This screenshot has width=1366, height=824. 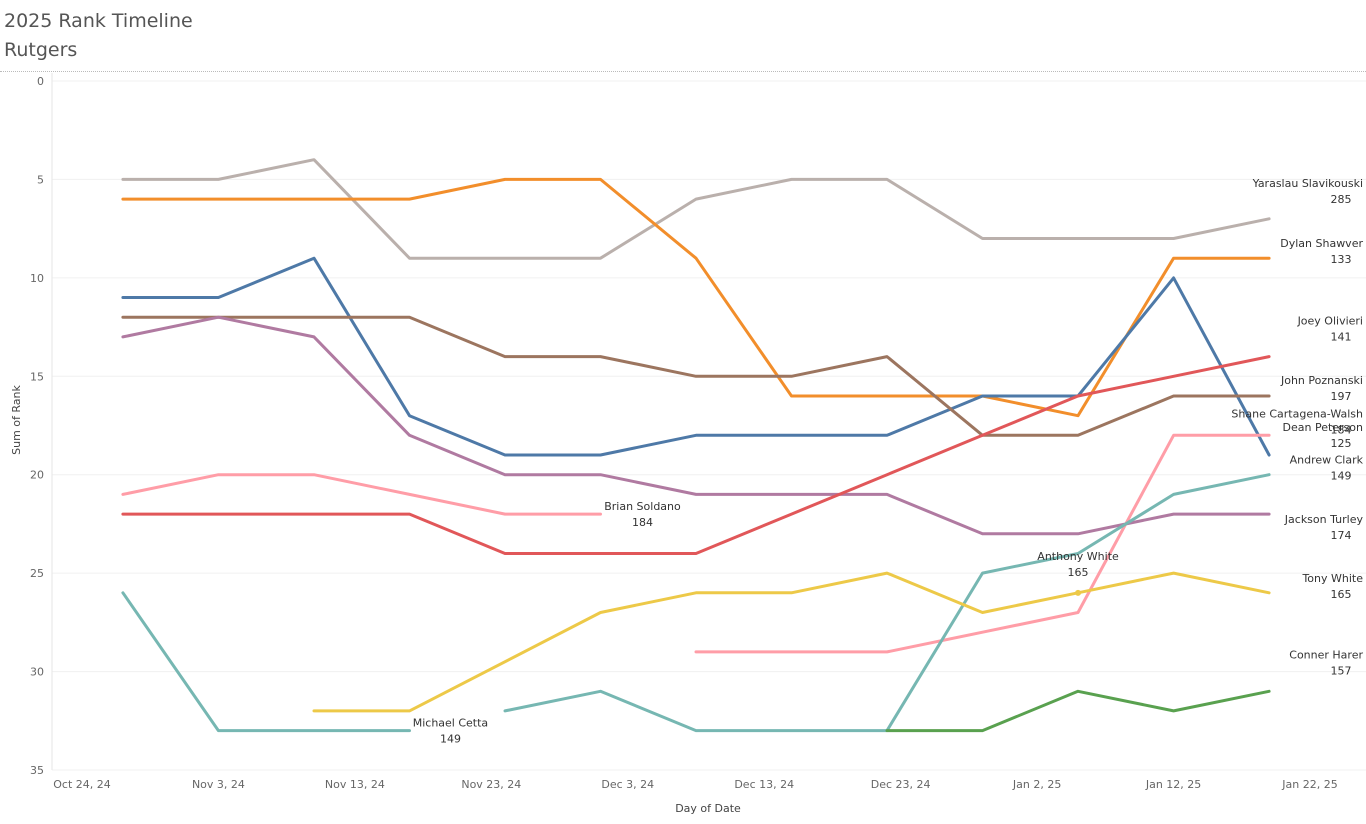 I want to click on series-line-tony-white, so click(x=791, y=642).